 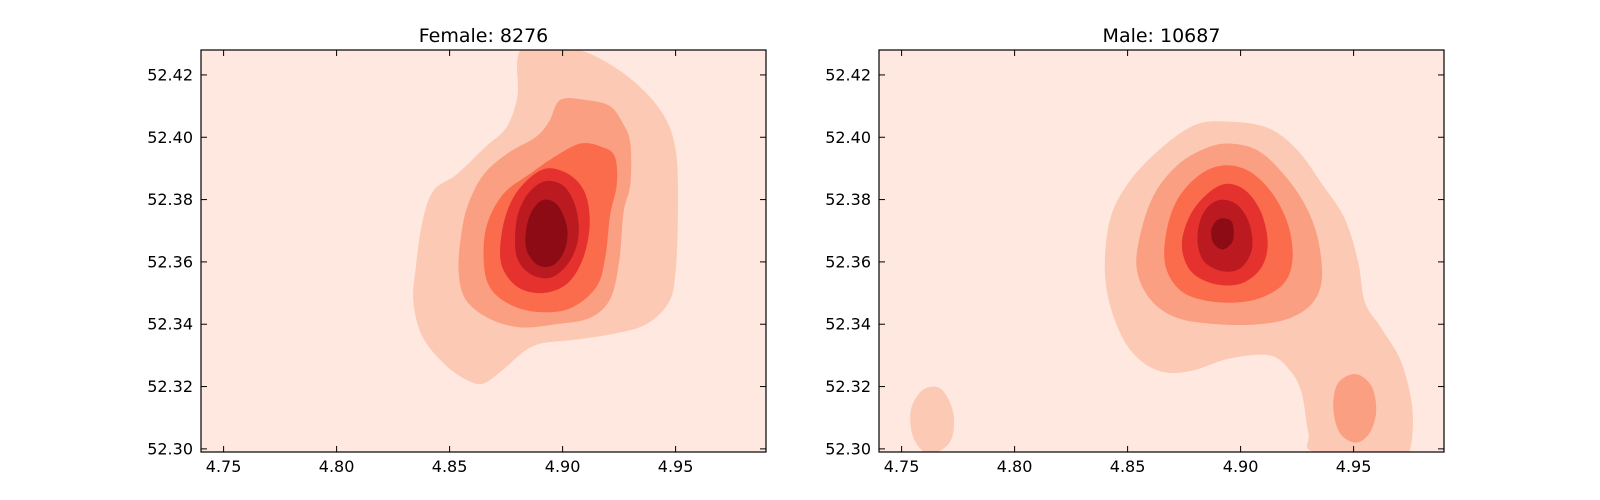 I want to click on female-xtick-label-1: 4.80, so click(x=337, y=466).